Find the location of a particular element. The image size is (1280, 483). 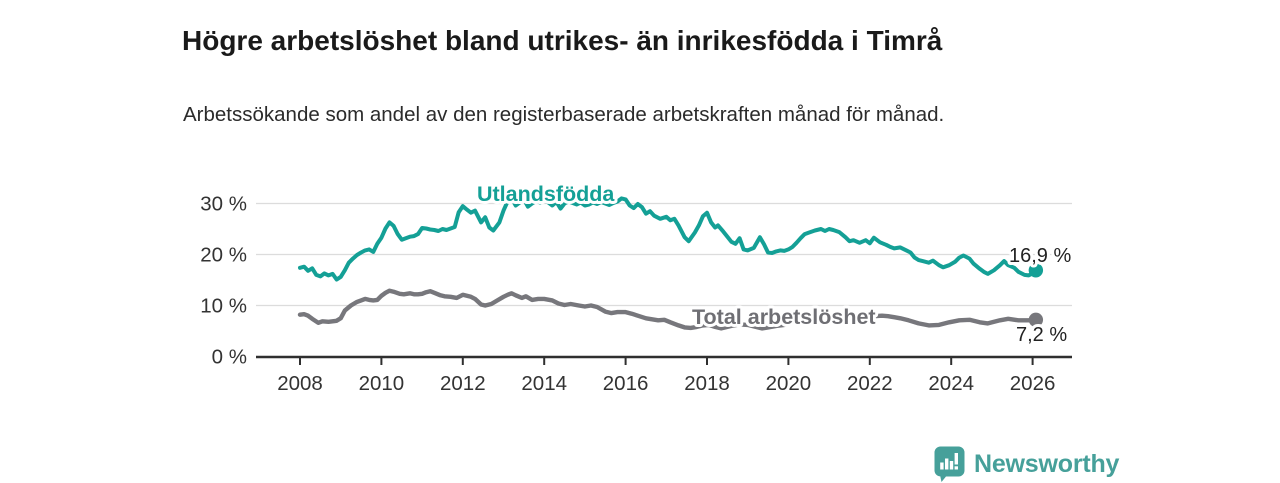

newsworthy-speech-bubble-bar-chart-icon is located at coordinates (949, 464).